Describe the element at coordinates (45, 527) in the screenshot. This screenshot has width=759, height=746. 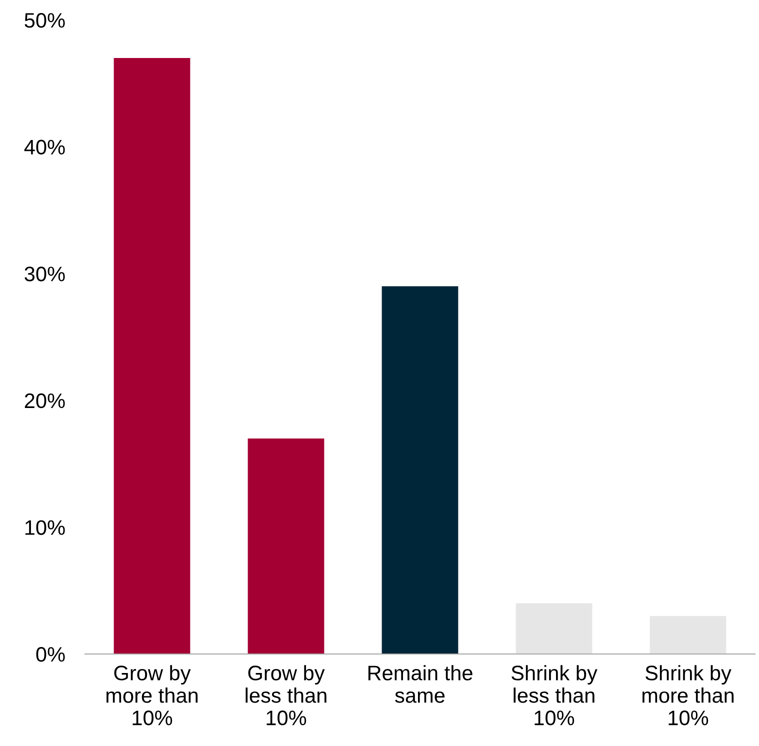
I see `y-tick-label: 10%` at that location.